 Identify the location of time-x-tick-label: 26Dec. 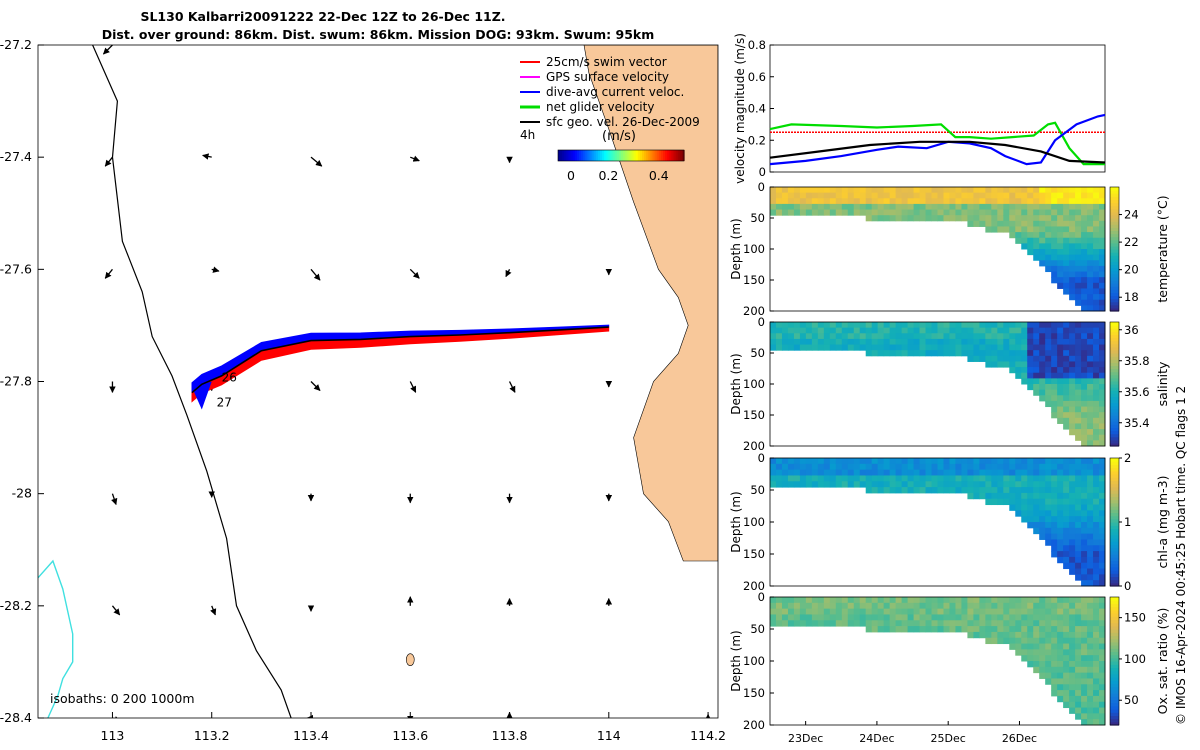
(1019, 738).